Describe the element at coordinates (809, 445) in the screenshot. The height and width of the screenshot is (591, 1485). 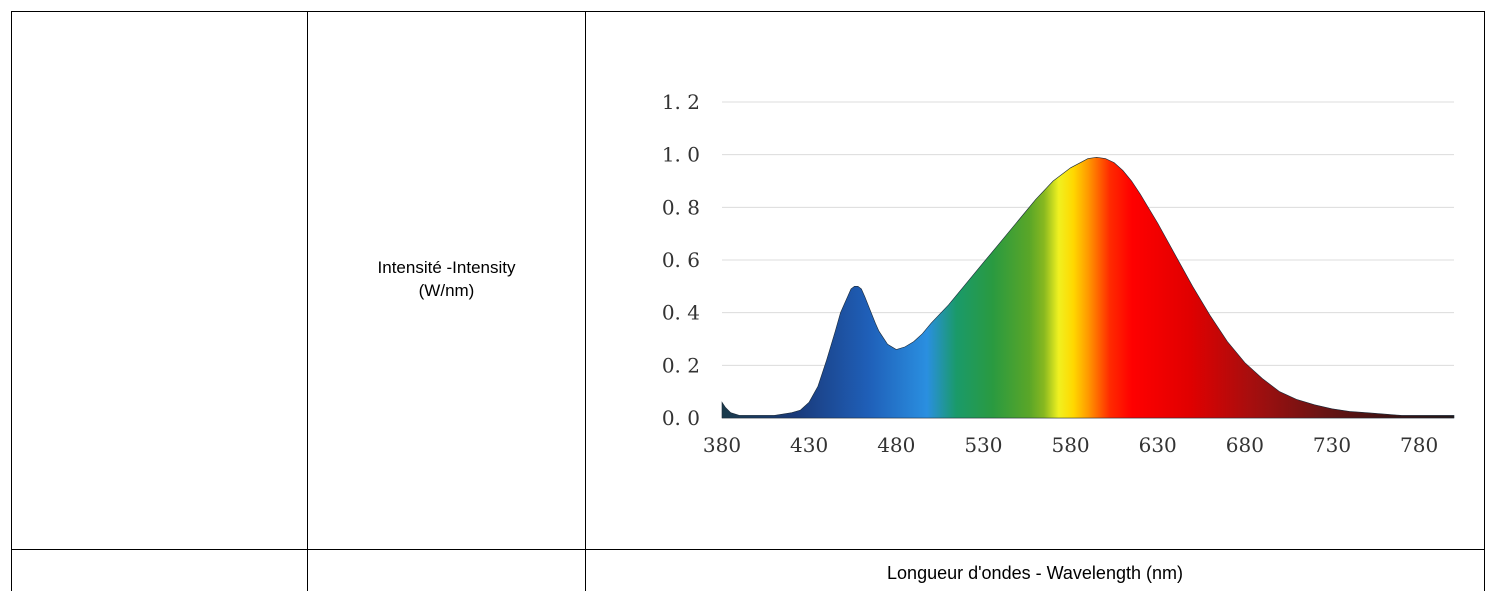
I see `x-tick-label: 430` at that location.